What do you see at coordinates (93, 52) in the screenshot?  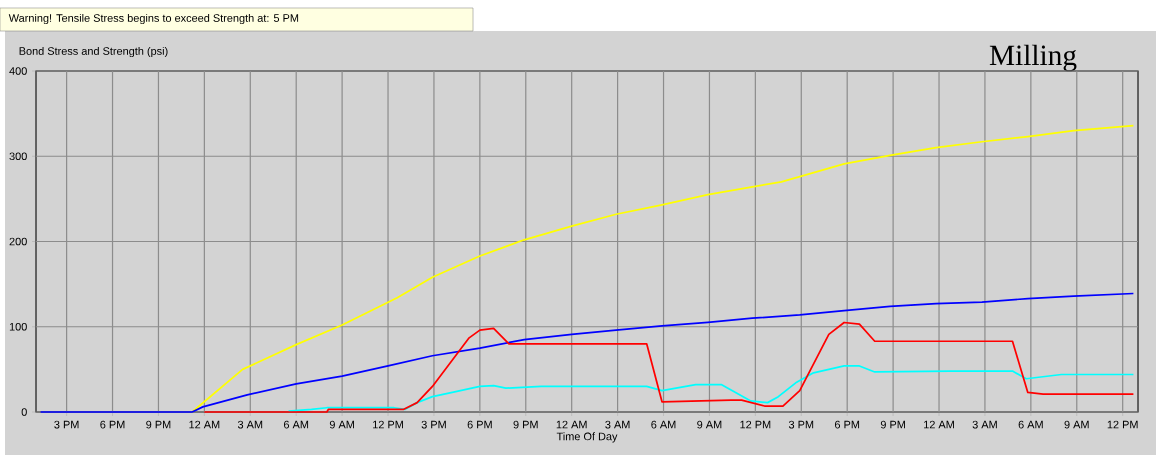 I see `y-axis-title: Bond Stress and Strength (psi)` at bounding box center [93, 52].